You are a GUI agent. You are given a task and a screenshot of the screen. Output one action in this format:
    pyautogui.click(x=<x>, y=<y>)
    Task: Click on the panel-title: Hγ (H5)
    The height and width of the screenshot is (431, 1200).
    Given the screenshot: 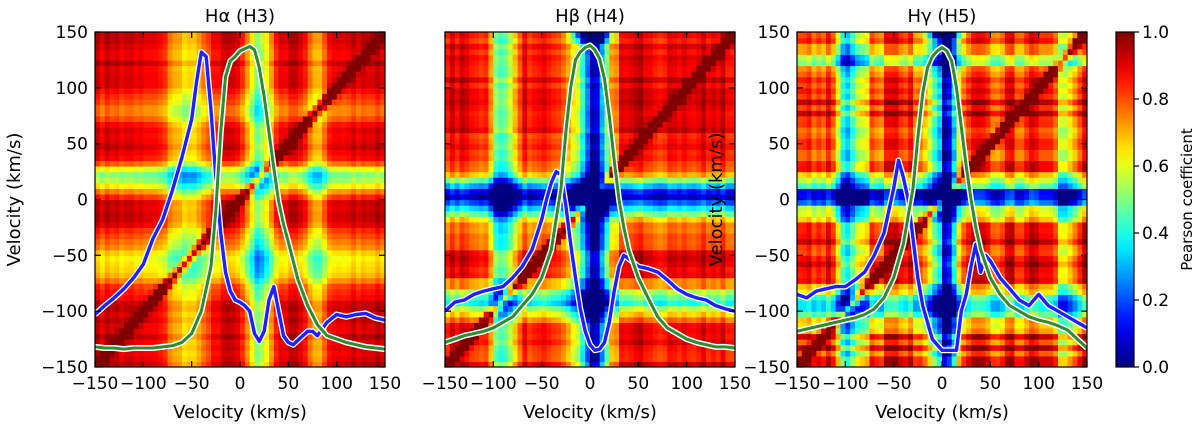 What is the action you would take?
    pyautogui.click(x=942, y=16)
    